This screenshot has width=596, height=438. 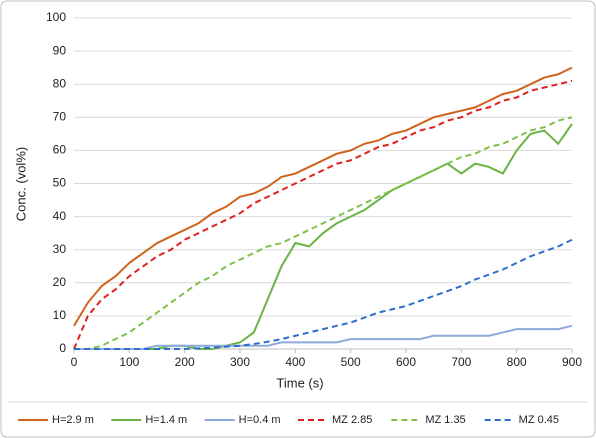 I want to click on y-axis-title: Conc. (vol%), so click(x=20, y=184).